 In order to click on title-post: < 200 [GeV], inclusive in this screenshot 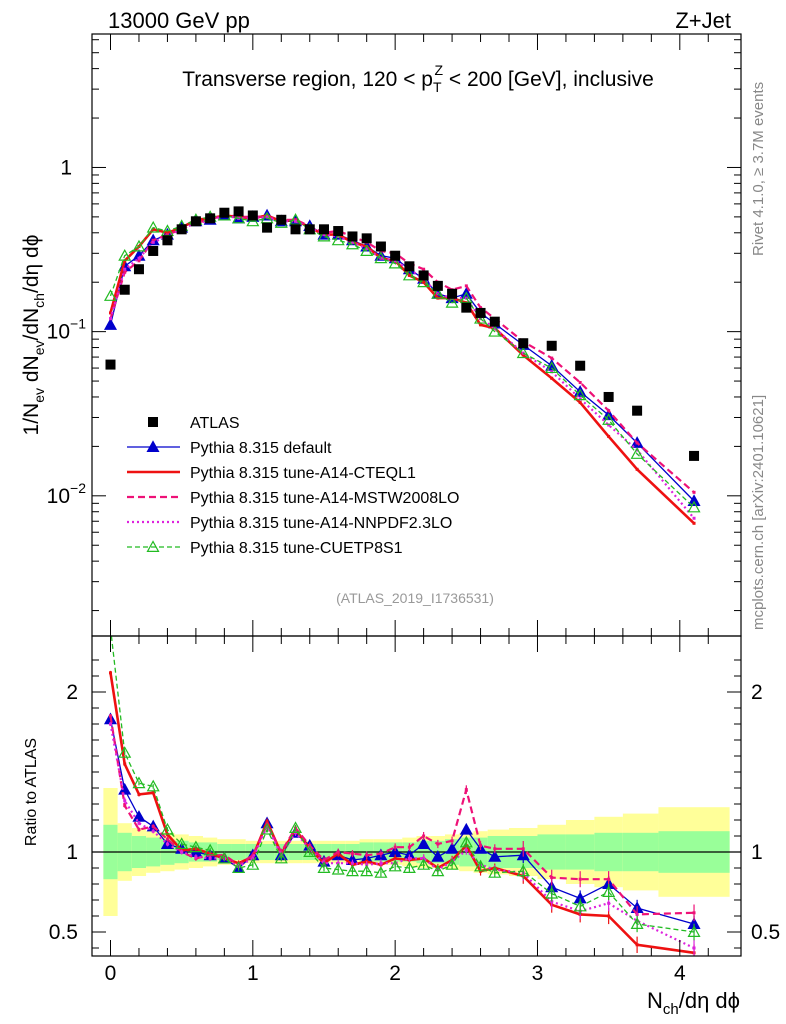, I will do `click(548, 79)`.